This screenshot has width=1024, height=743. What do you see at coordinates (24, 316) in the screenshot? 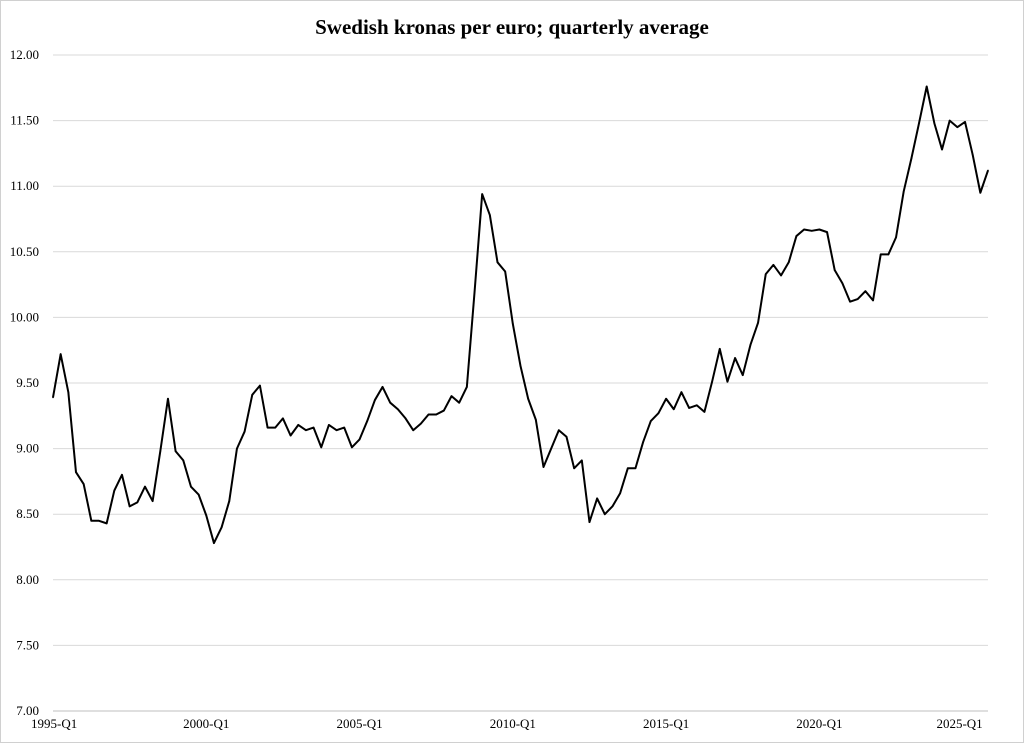
I see `y-tick-label: 10.00` at bounding box center [24, 316].